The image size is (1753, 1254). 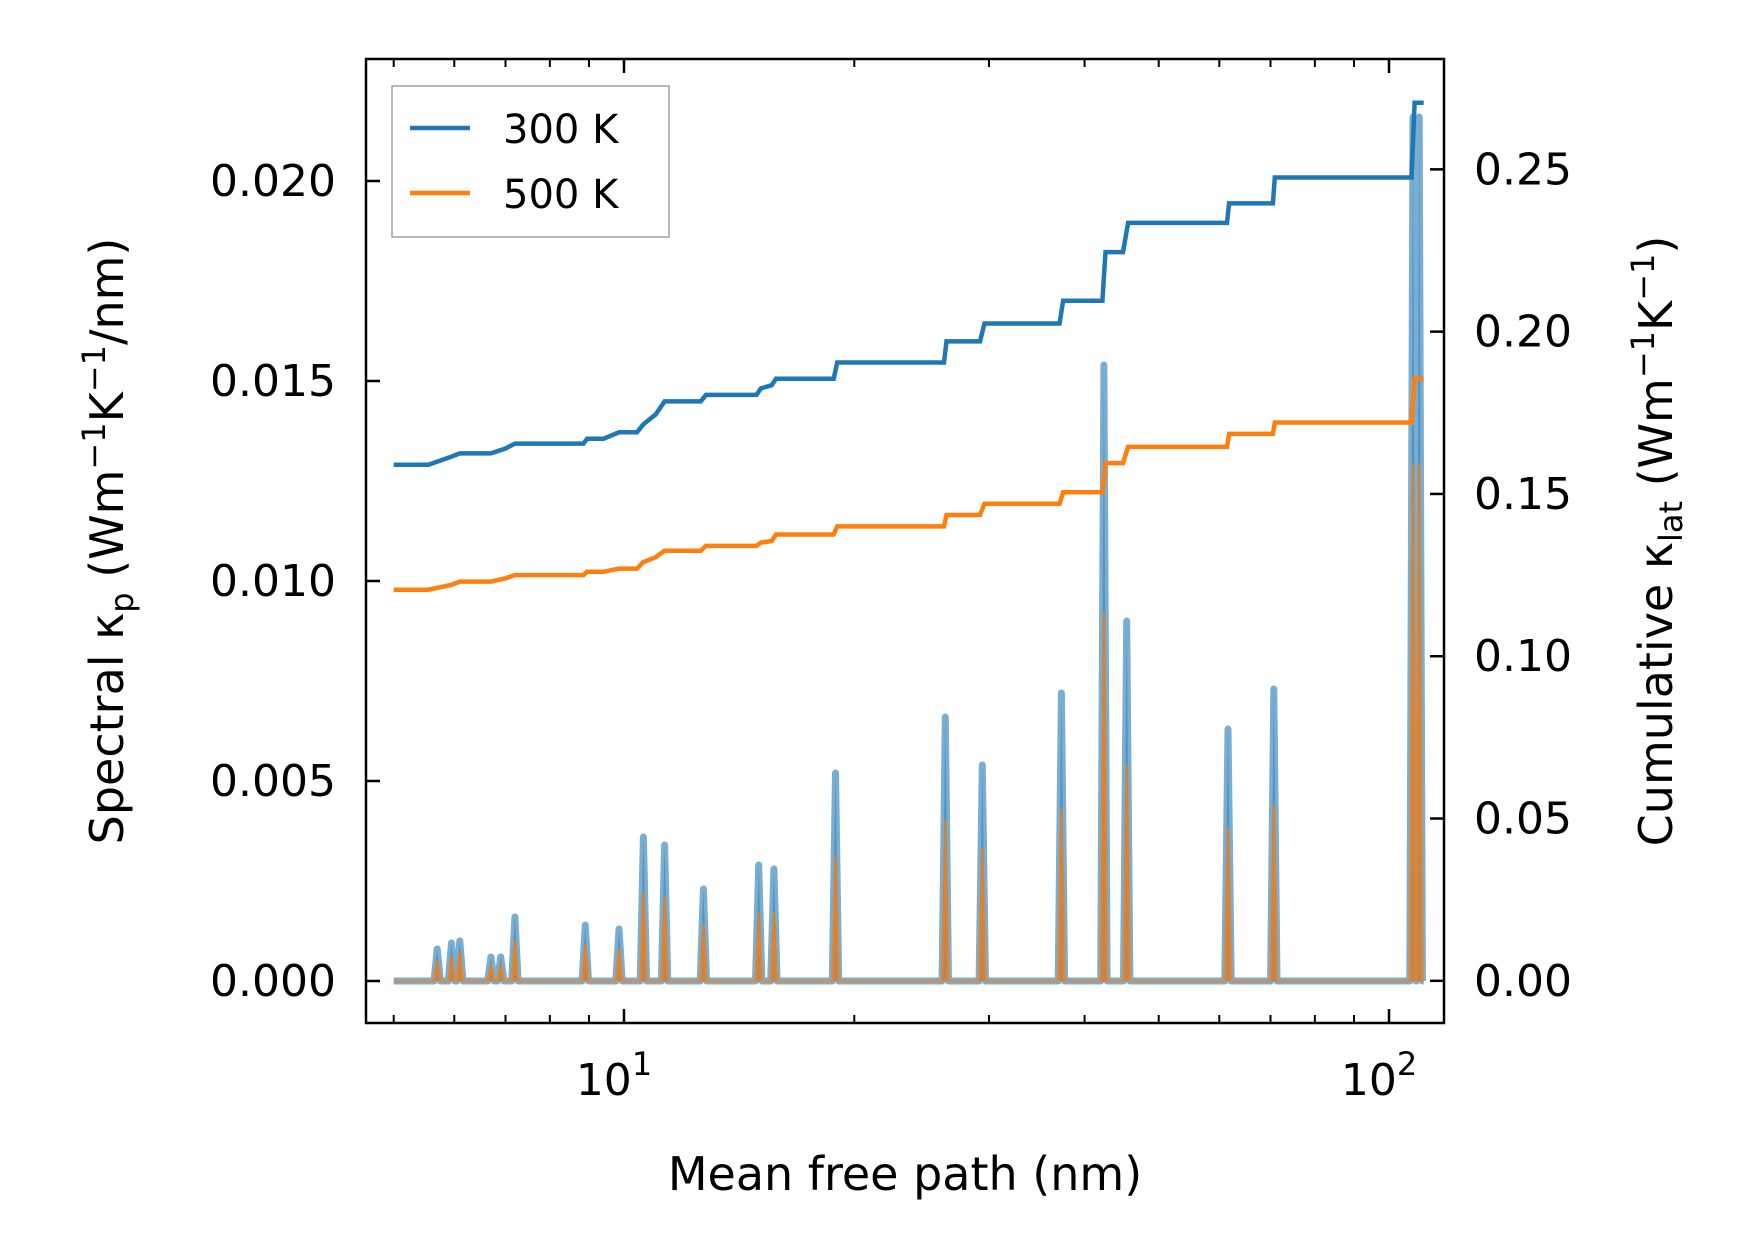 I want to click on y-left-tick-label: 0.010, so click(x=273, y=581).